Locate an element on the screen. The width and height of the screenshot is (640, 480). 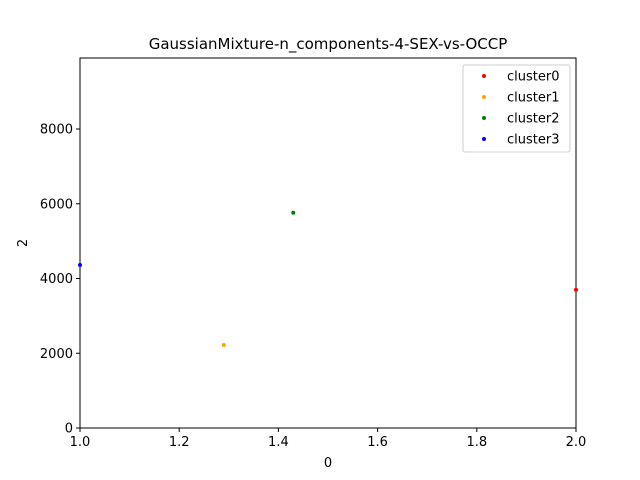
x-tick-label: 2.0 is located at coordinates (576, 442).